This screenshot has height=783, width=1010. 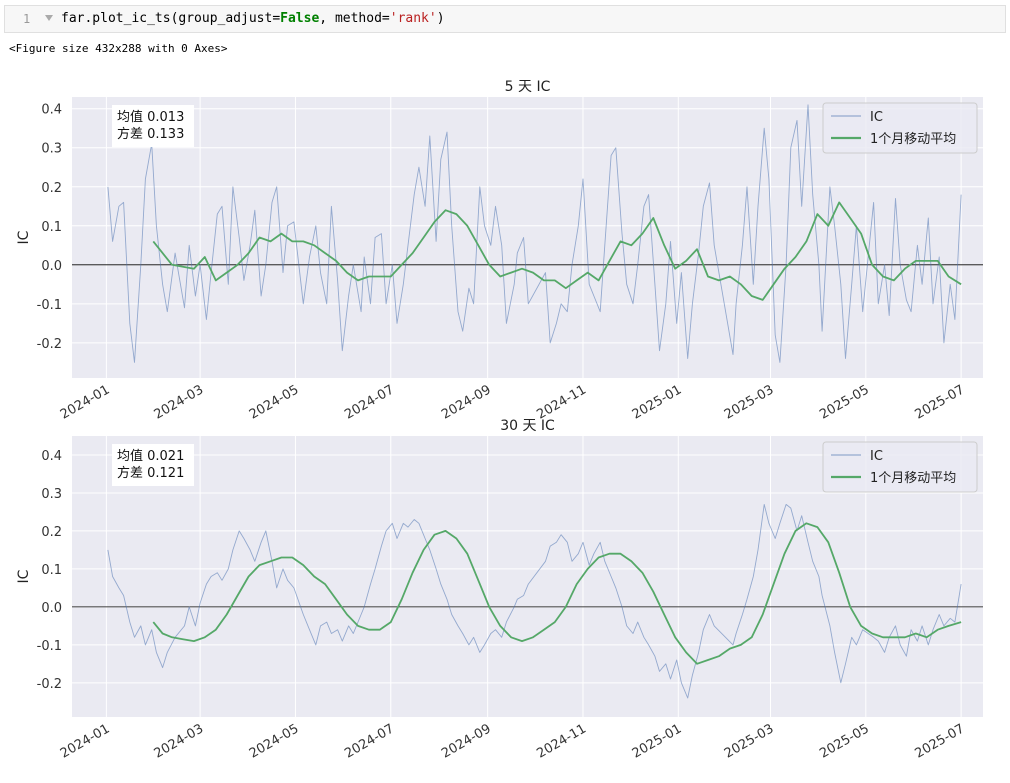 What do you see at coordinates (300, 18) in the screenshot?
I see `code-keyword: False` at bounding box center [300, 18].